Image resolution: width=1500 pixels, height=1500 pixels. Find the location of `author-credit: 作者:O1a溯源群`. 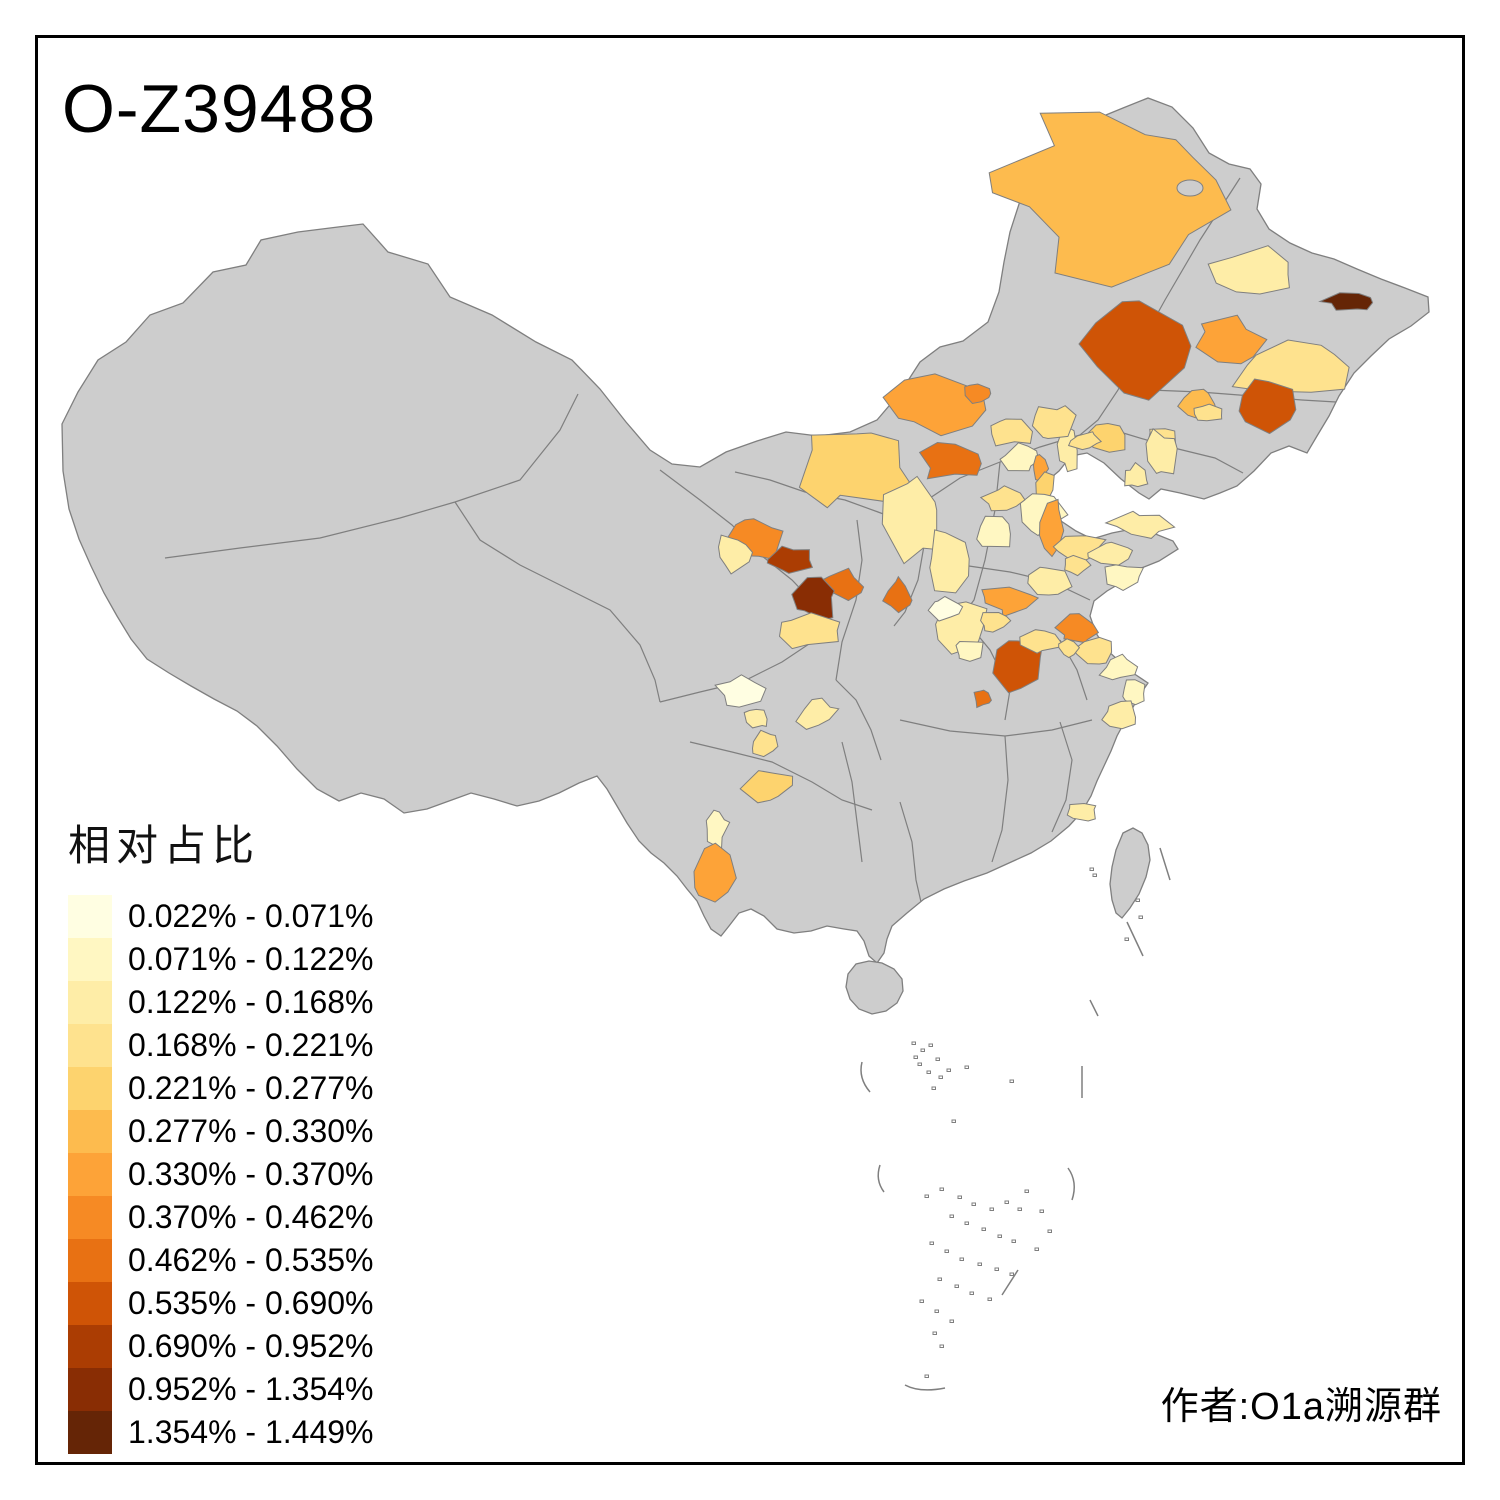

author-credit: 作者:O1a溯源群 is located at coordinates (1301, 1407).